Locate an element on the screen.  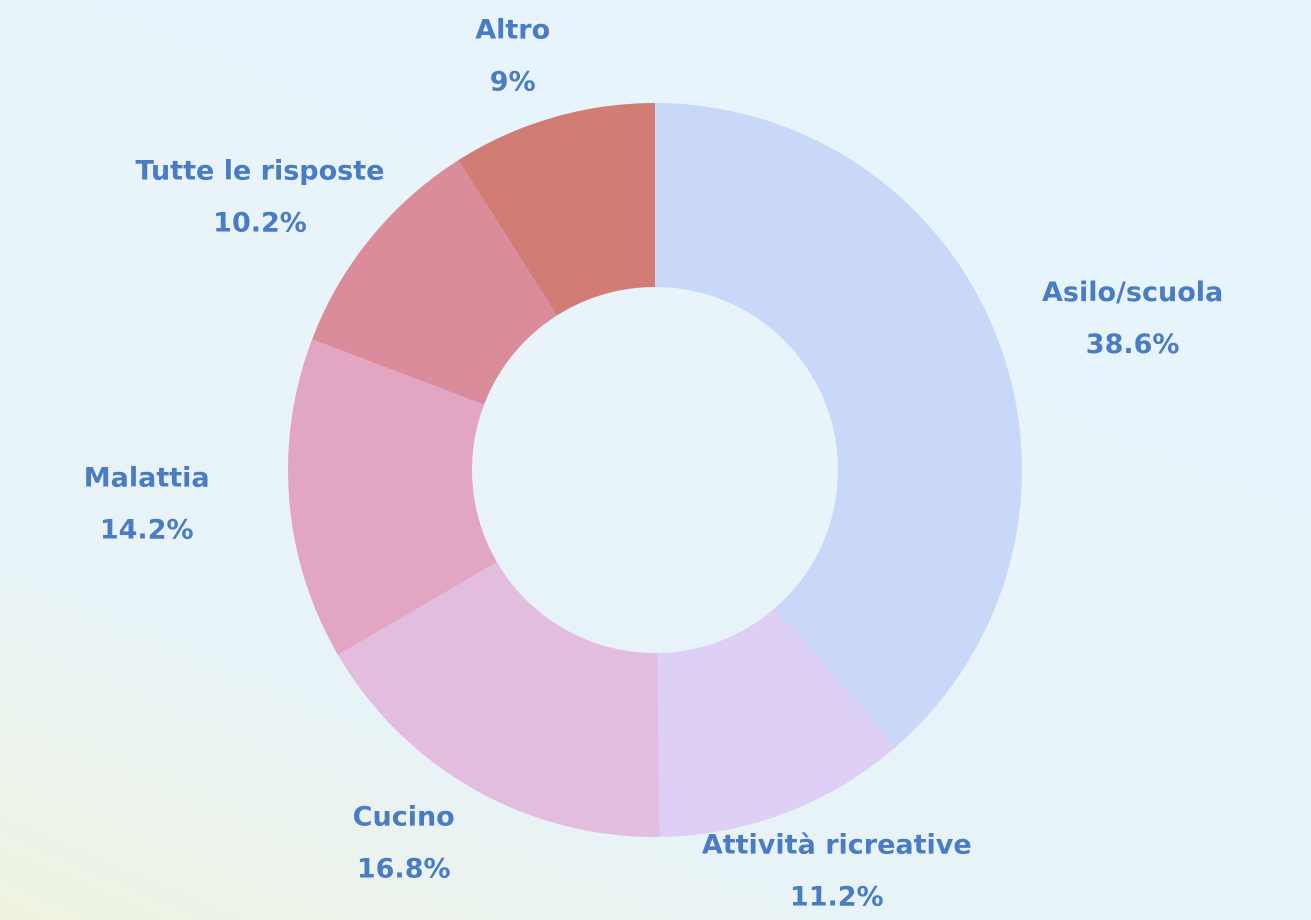
slice-label: Asilo/scuola is located at coordinates (1132, 292).